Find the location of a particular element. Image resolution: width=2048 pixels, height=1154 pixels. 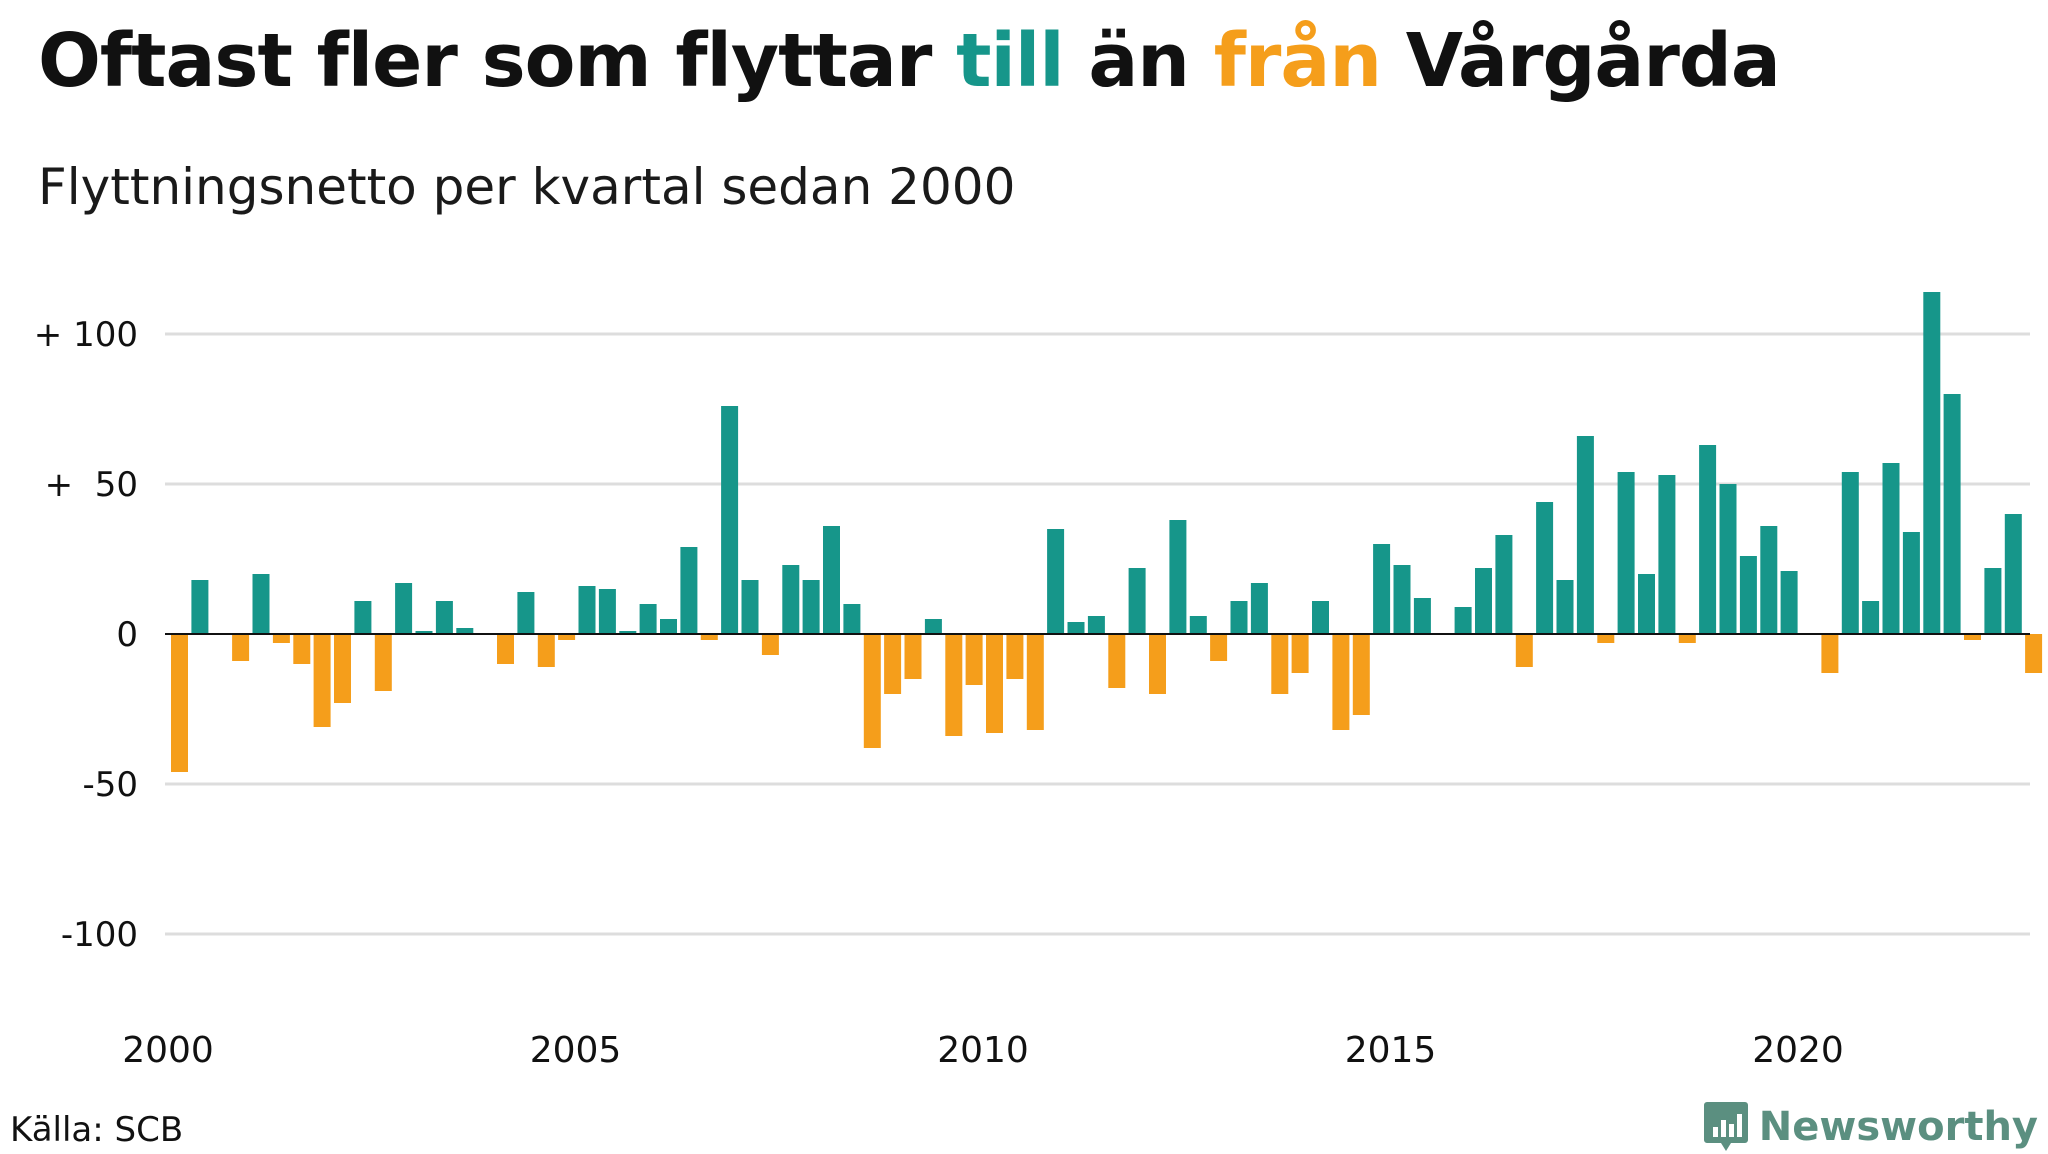

y-tick-label: + 50 is located at coordinates (91, 485).